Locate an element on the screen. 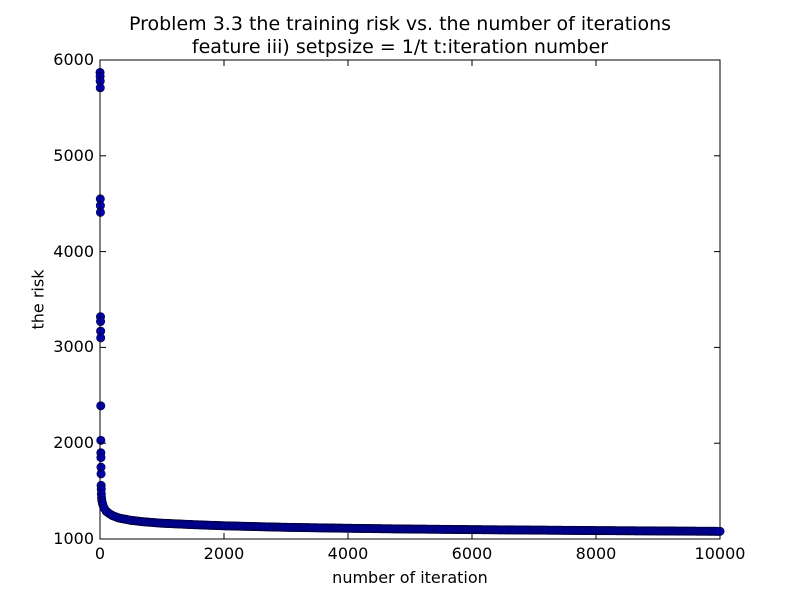  x-axis-label: number of iteration is located at coordinates (410, 577).